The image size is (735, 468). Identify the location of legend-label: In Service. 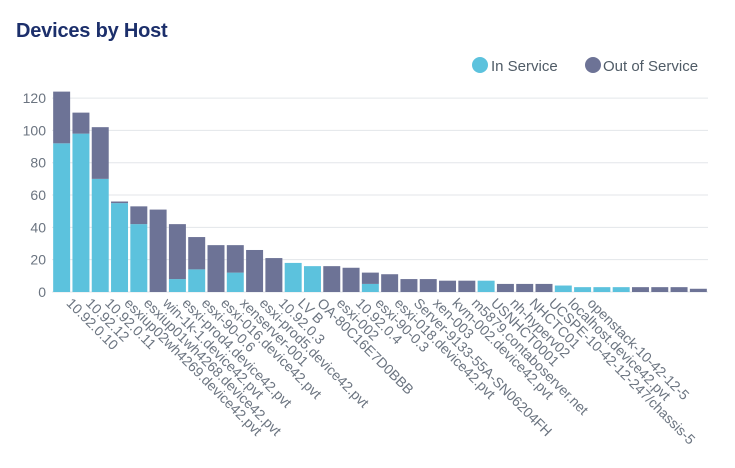
(524, 66).